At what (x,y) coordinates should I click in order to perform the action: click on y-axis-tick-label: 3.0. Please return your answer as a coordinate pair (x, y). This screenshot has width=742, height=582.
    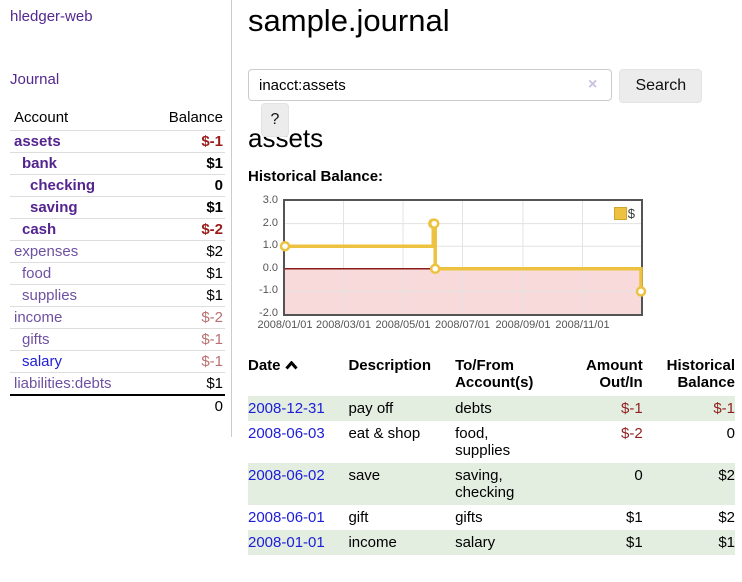
    Looking at the image, I should click on (270, 200).